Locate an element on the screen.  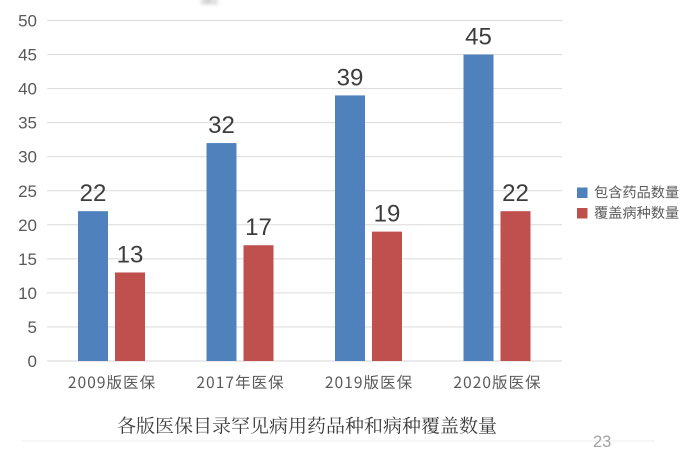
svg-text: 30 is located at coordinates (27, 157).